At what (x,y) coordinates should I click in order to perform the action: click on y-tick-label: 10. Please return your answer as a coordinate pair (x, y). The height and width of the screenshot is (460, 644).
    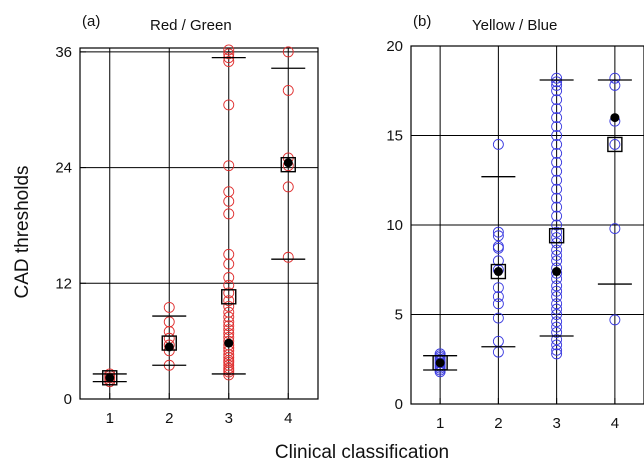
    Looking at the image, I should click on (394, 225).